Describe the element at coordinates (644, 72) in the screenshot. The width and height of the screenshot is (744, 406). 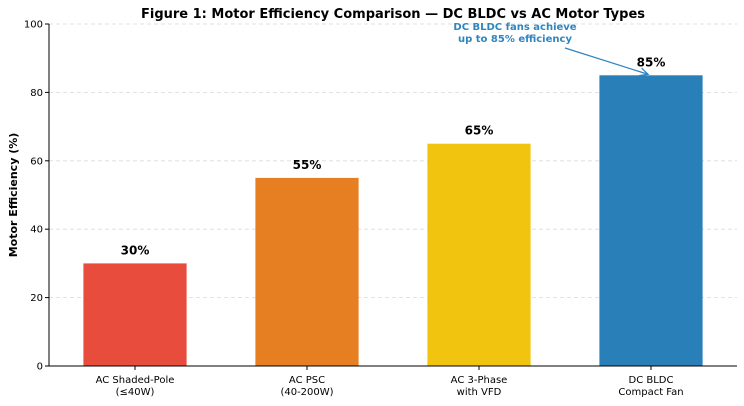
I see `annotation-arrowhead` at that location.